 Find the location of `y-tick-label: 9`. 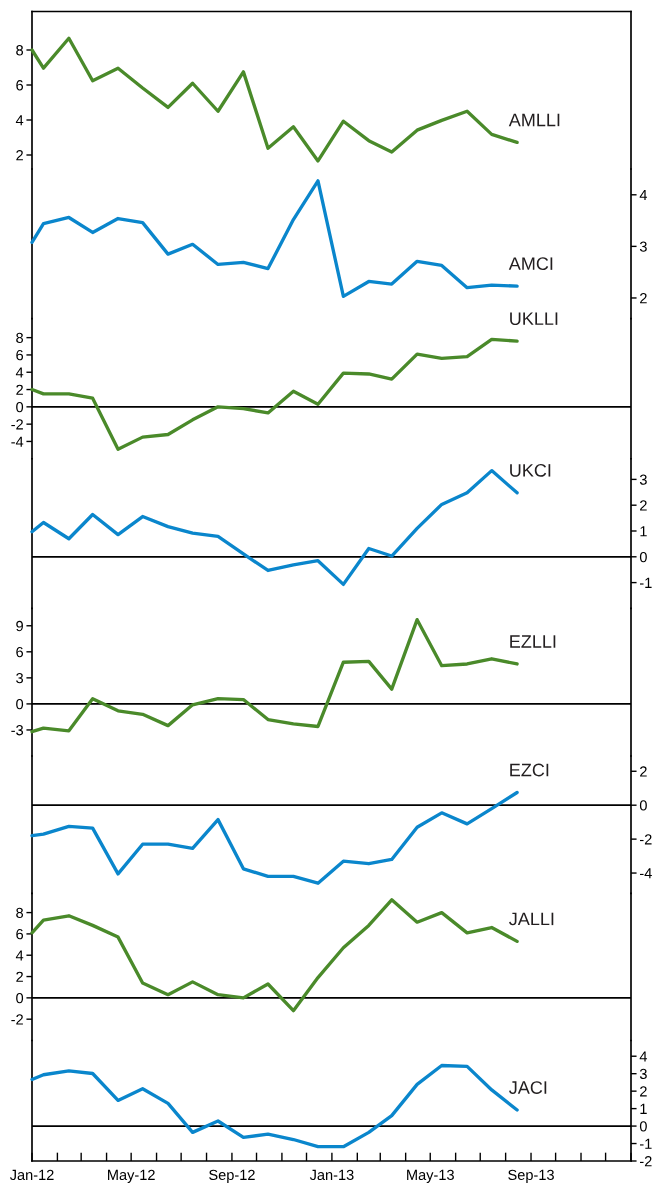

y-tick-label: 9 is located at coordinates (19, 626).